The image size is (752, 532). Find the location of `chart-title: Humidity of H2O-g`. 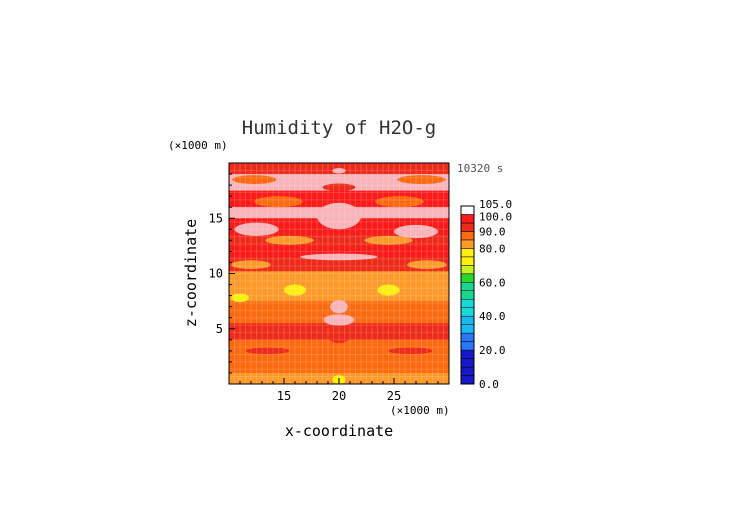

chart-title: Humidity of H2O-g is located at coordinates (339, 128).